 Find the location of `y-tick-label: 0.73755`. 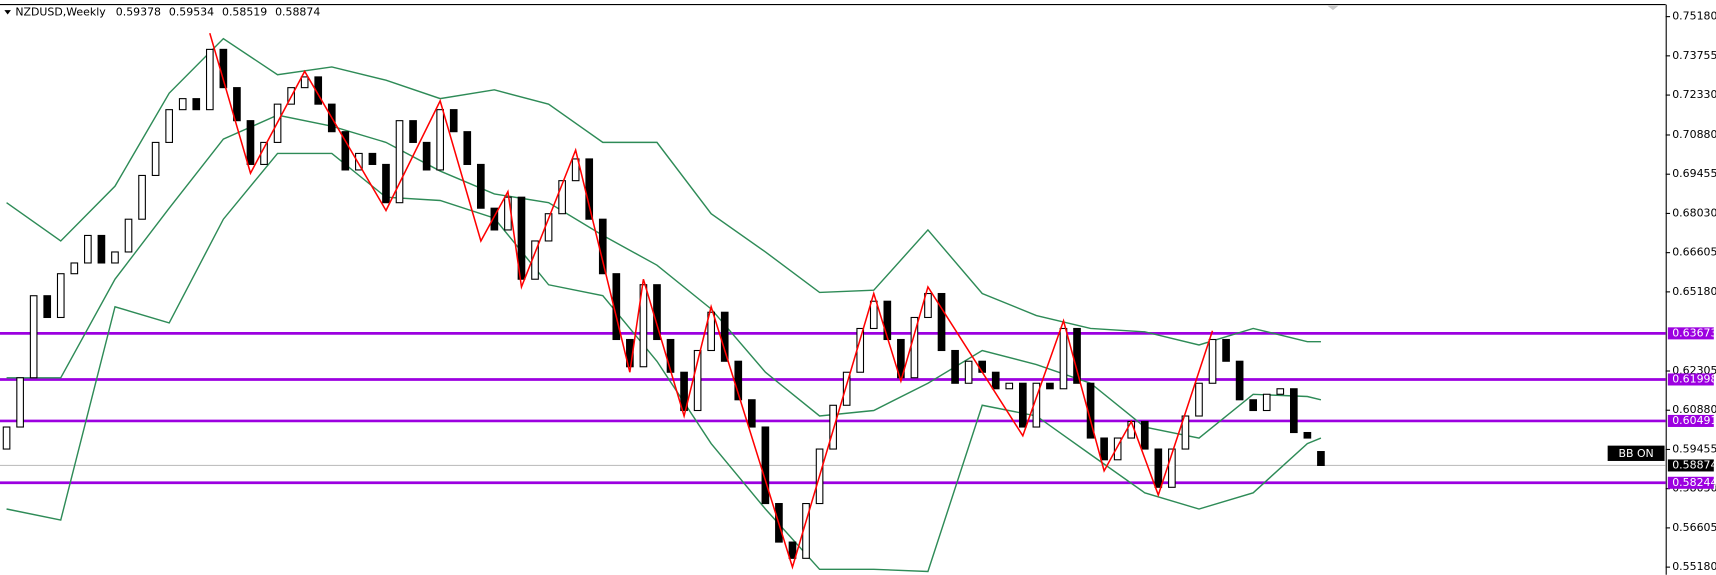

y-tick-label: 0.73755 is located at coordinates (1694, 55).